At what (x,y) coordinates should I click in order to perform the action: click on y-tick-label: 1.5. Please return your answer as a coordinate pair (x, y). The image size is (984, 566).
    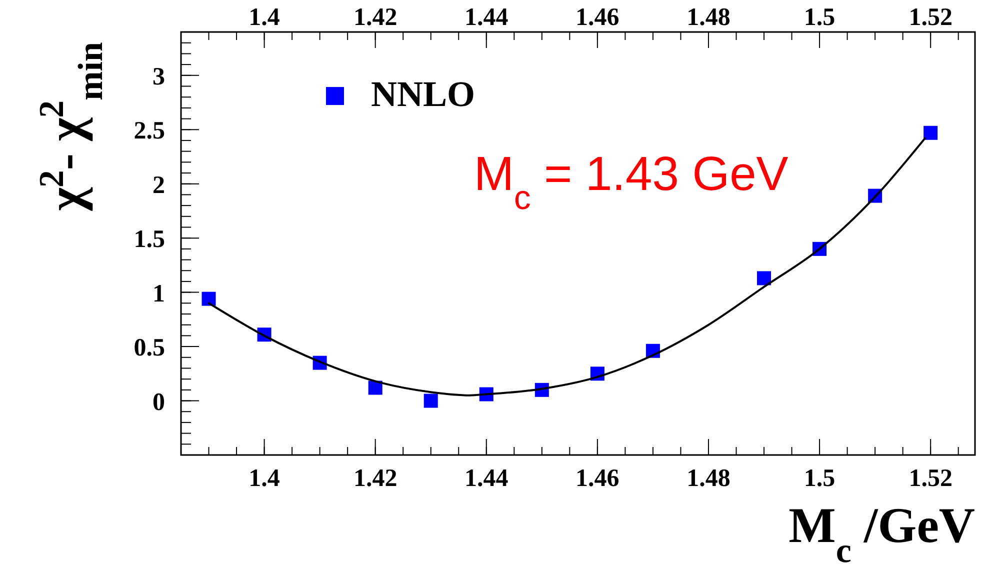
    Looking at the image, I should click on (149, 240).